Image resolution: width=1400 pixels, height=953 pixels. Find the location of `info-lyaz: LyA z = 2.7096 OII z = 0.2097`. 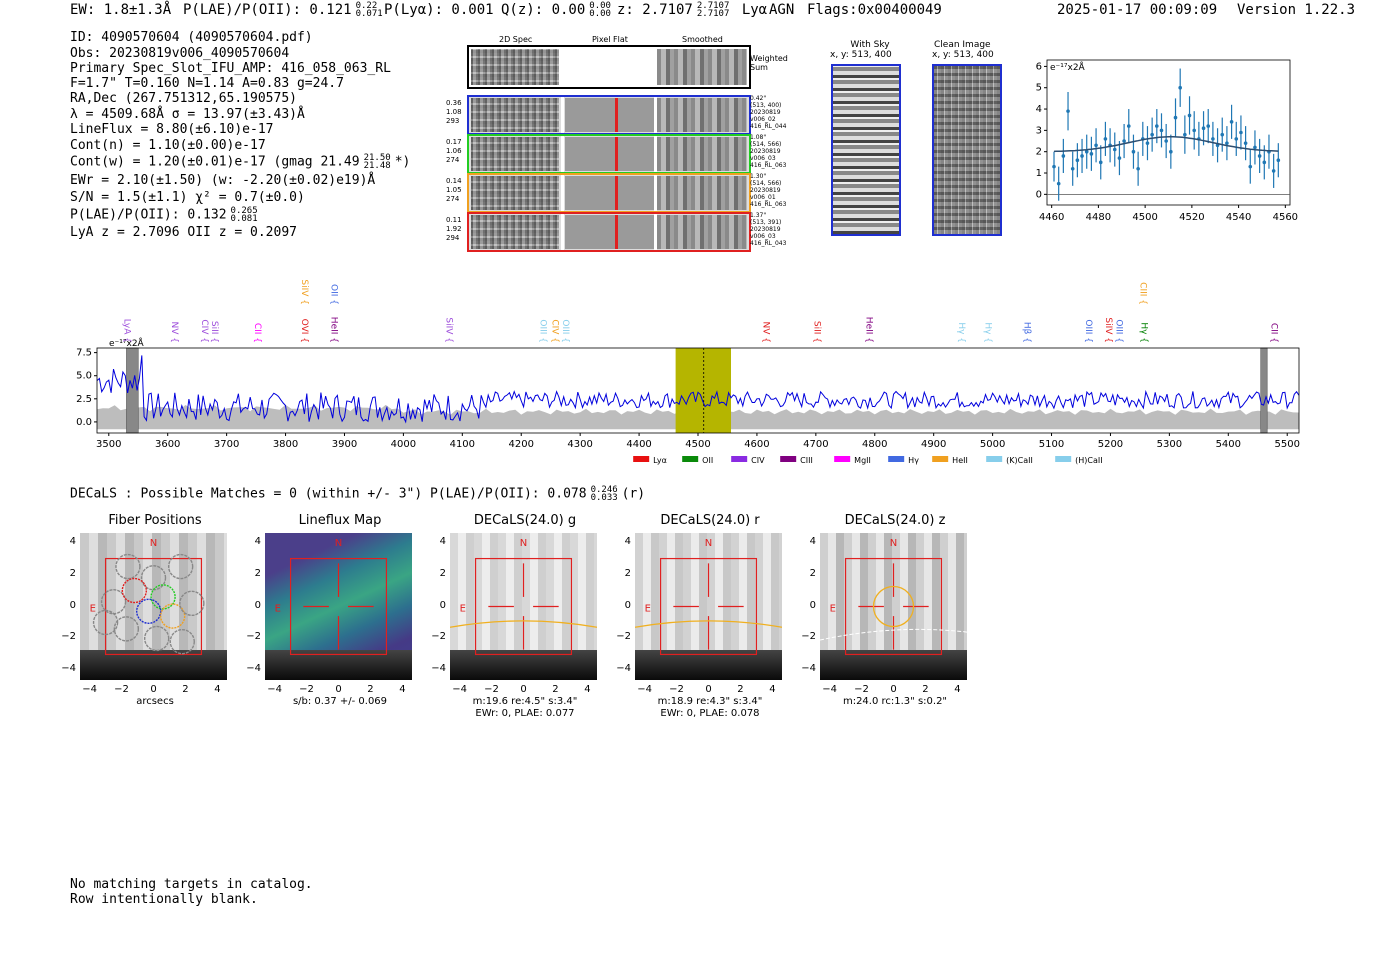

info-lyaz: LyA z = 2.7096 OII z = 0.2097 is located at coordinates (183, 232).